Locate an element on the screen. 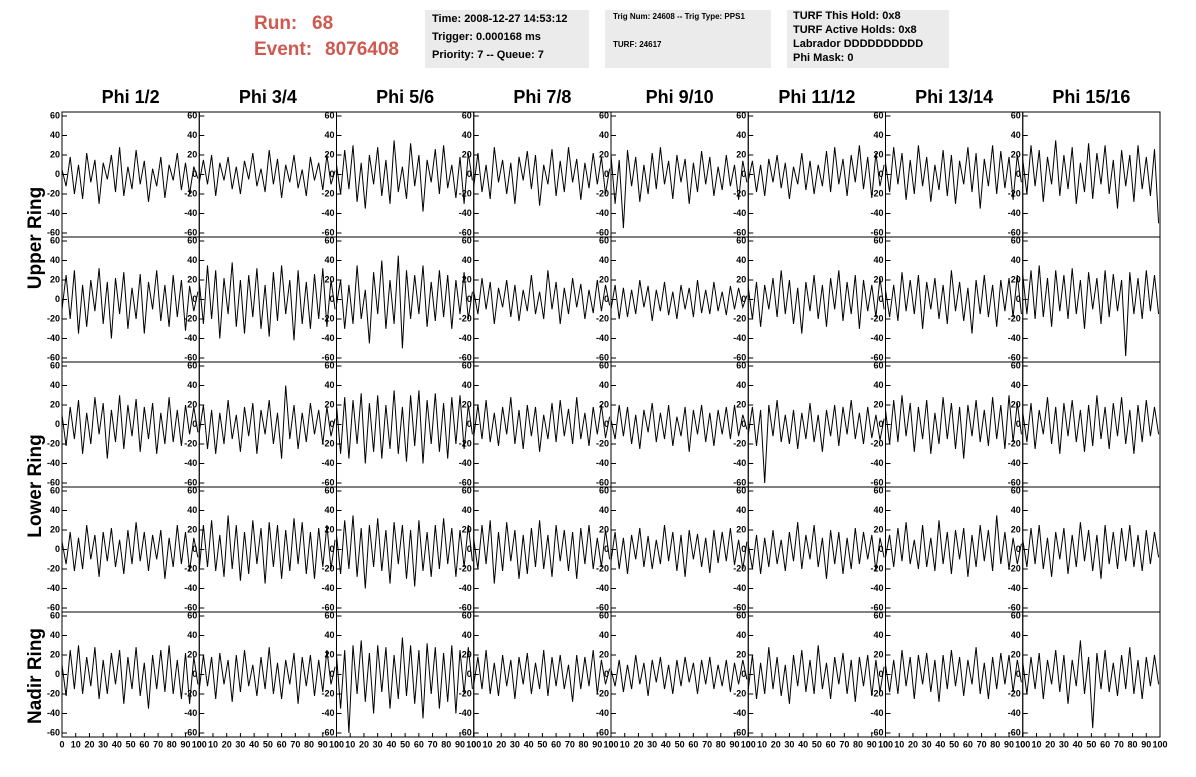  x-tick-label: 70 is located at coordinates (982, 744).